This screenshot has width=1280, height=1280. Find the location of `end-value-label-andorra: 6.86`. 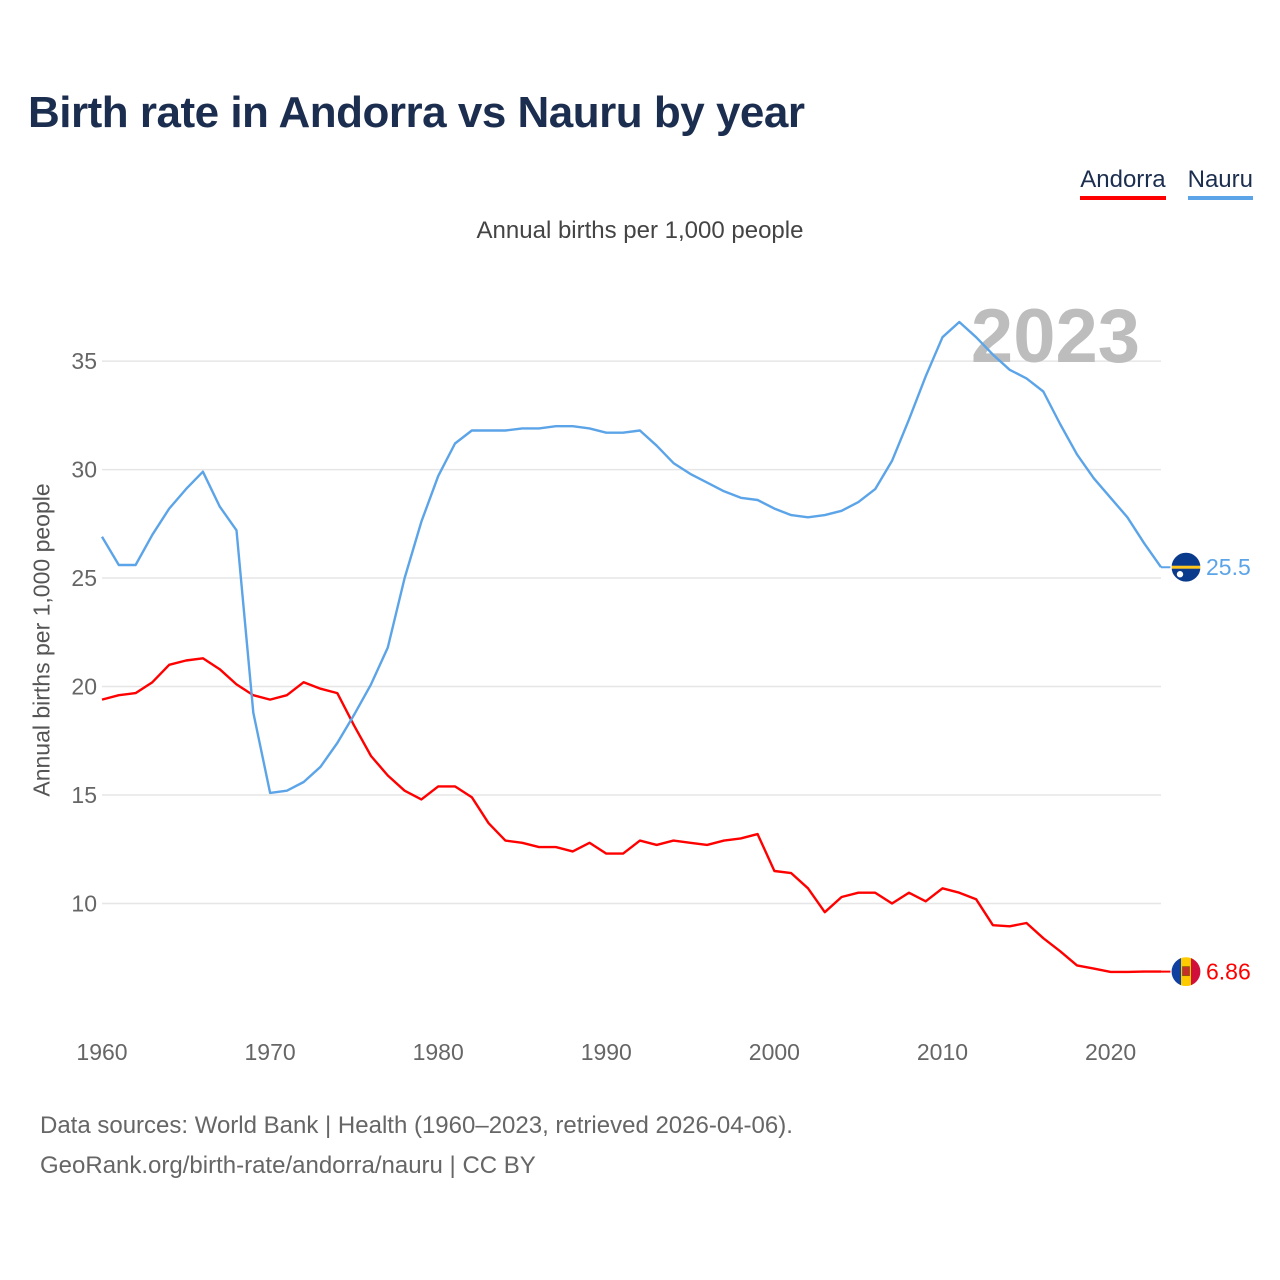

end-value-label-andorra: 6.86 is located at coordinates (1228, 972).